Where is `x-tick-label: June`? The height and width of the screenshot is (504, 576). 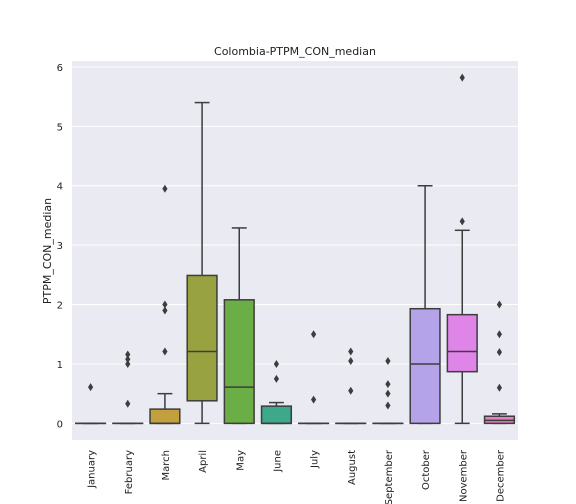 x-tick-label: June is located at coordinates (277, 461).